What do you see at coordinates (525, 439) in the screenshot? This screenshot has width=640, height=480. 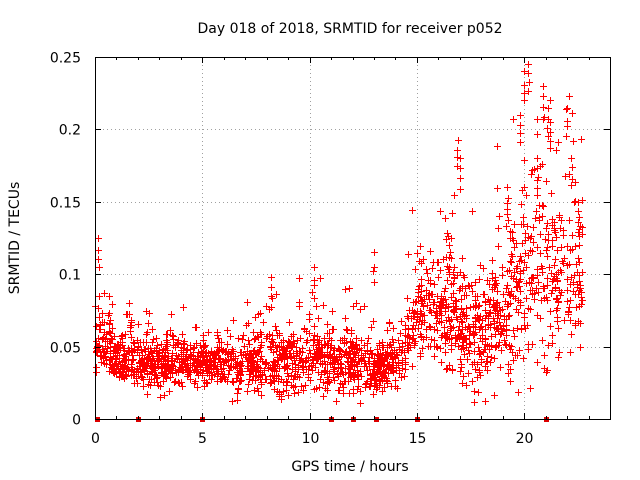 I see `x-tick-label: 20` at bounding box center [525, 439].